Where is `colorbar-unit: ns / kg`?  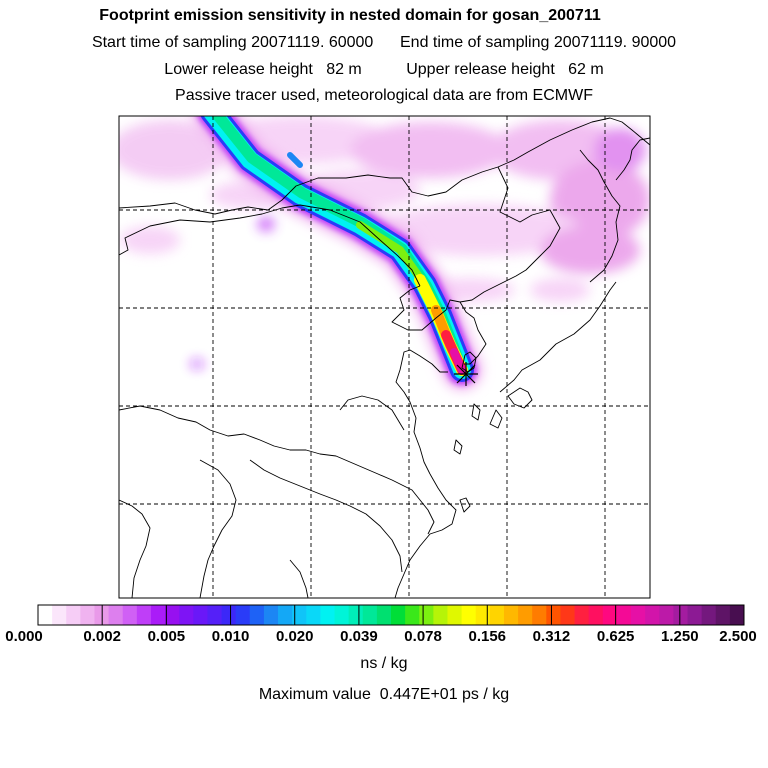 colorbar-unit: ns / kg is located at coordinates (384, 663).